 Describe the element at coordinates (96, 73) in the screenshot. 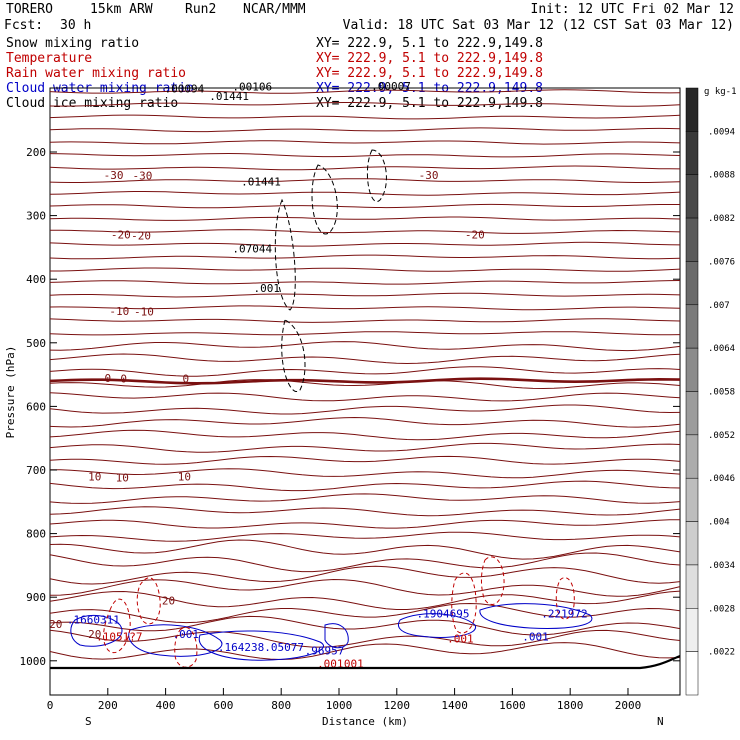

I see `legend-name-rain: Rain water mixing ratio` at that location.